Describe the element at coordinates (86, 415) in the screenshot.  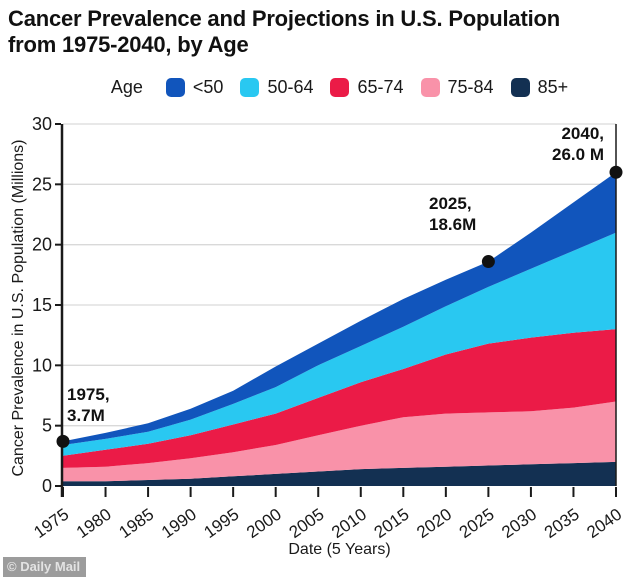
I see `annotation-1975-value: 3.7M` at that location.